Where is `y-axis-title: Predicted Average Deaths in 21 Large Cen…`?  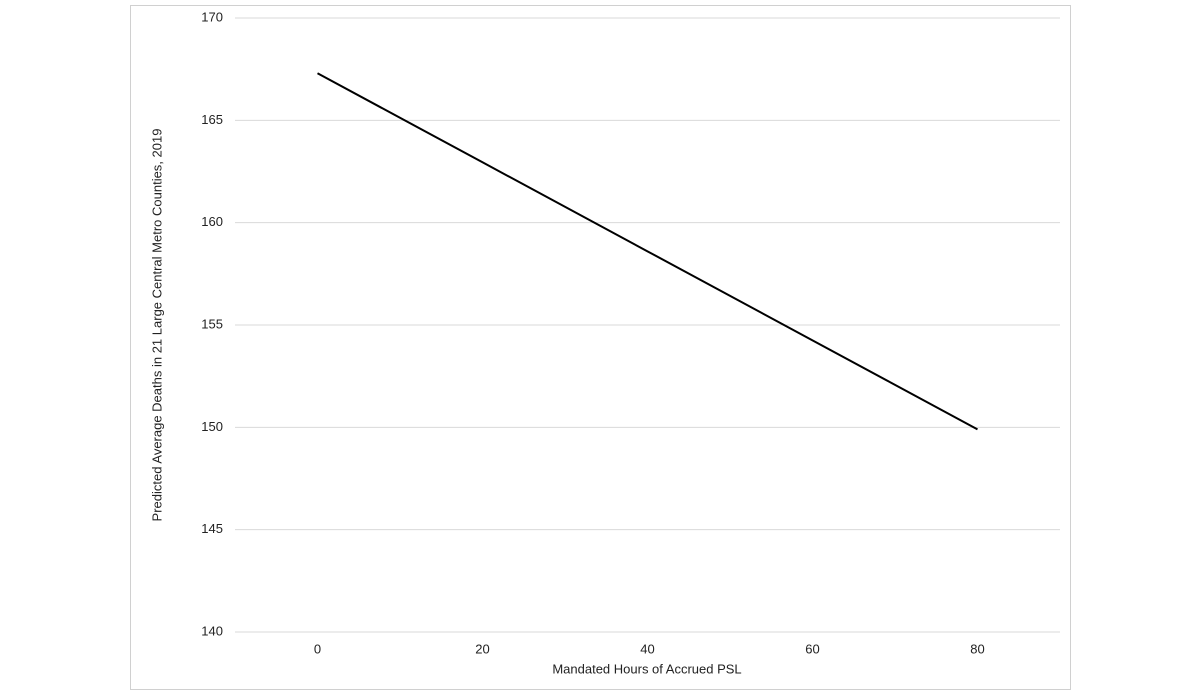 y-axis-title: Predicted Average Deaths in 21 Large Cen… is located at coordinates (156, 325).